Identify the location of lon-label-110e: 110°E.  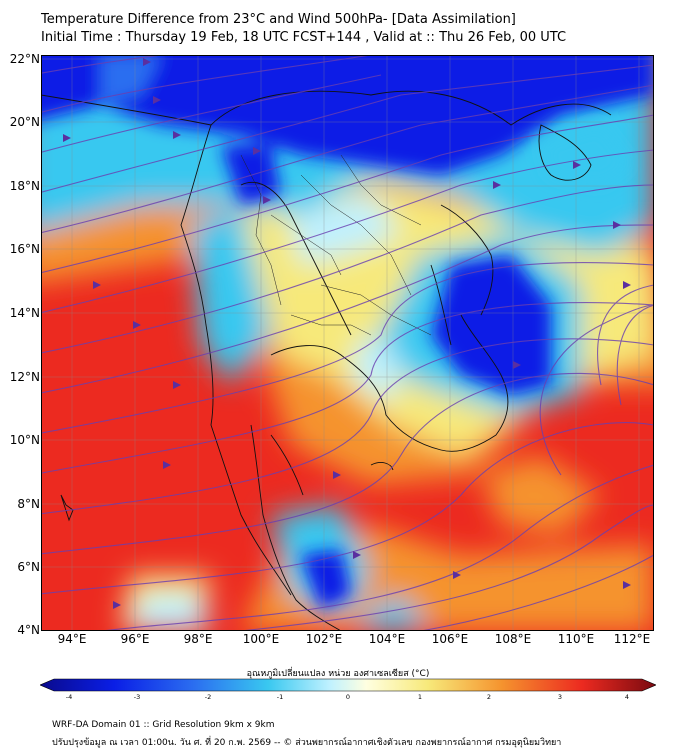
(576, 639).